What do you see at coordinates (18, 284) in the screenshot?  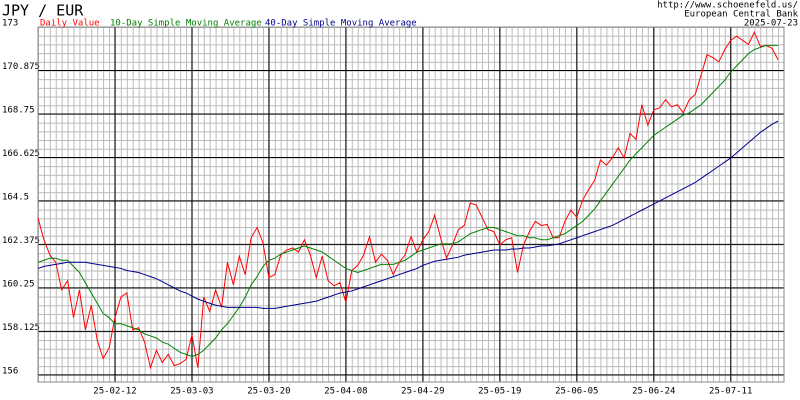 I see `y-tick-label: 160.25` at bounding box center [18, 284].